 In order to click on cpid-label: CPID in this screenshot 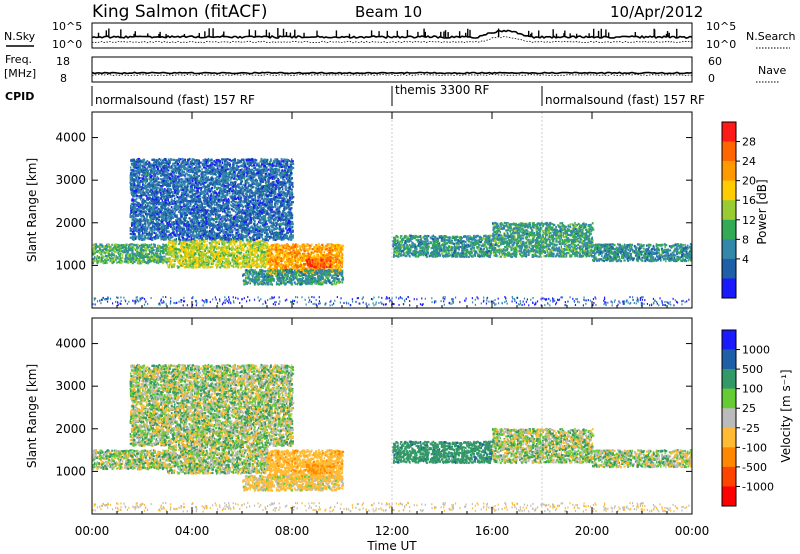, I will do `click(19, 96)`.